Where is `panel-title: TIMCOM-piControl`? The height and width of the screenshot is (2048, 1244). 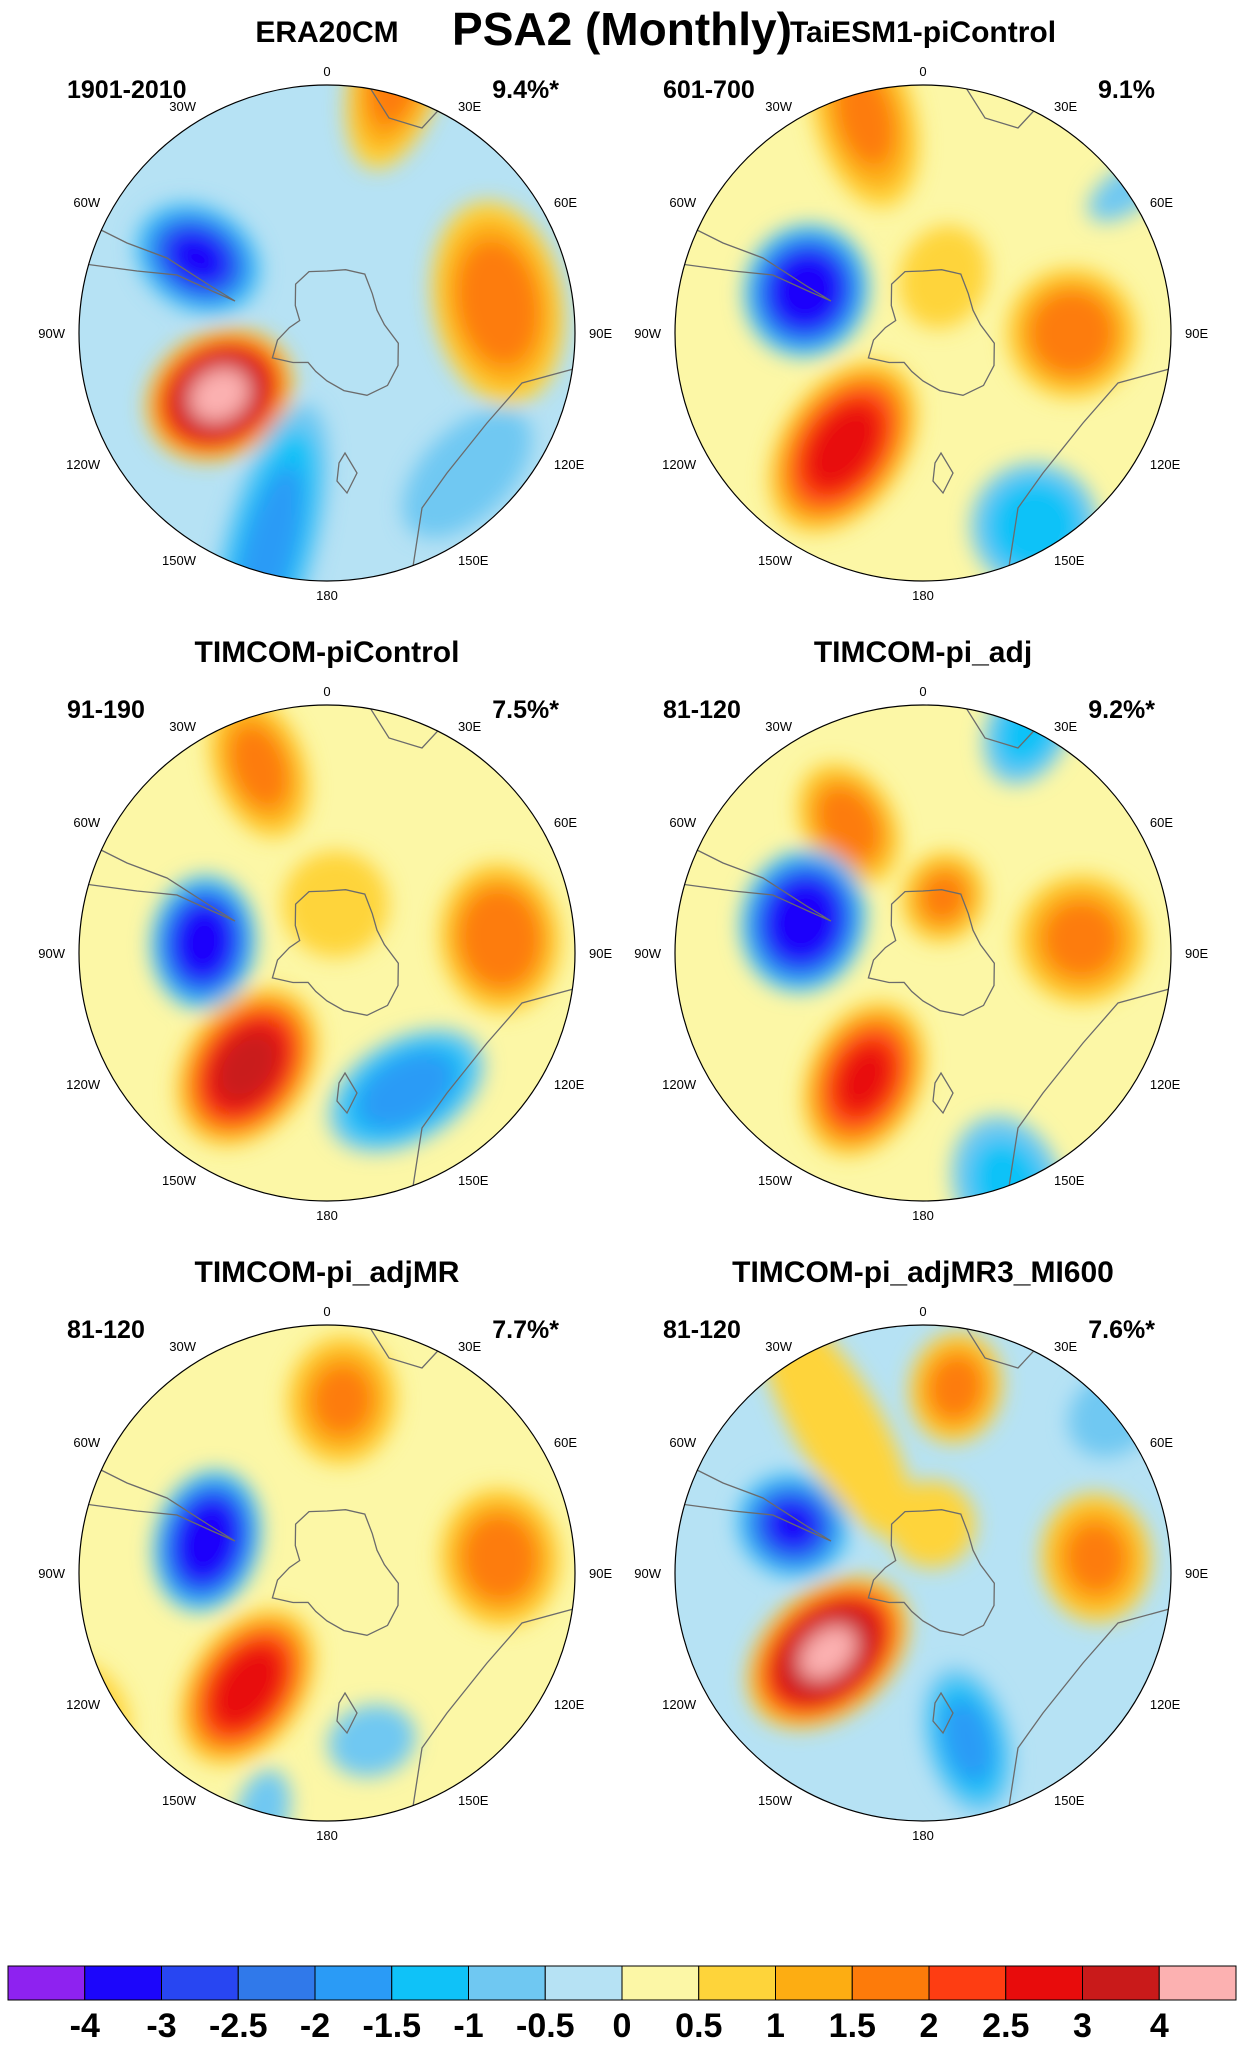 panel-title: TIMCOM-piControl is located at coordinates (327, 652).